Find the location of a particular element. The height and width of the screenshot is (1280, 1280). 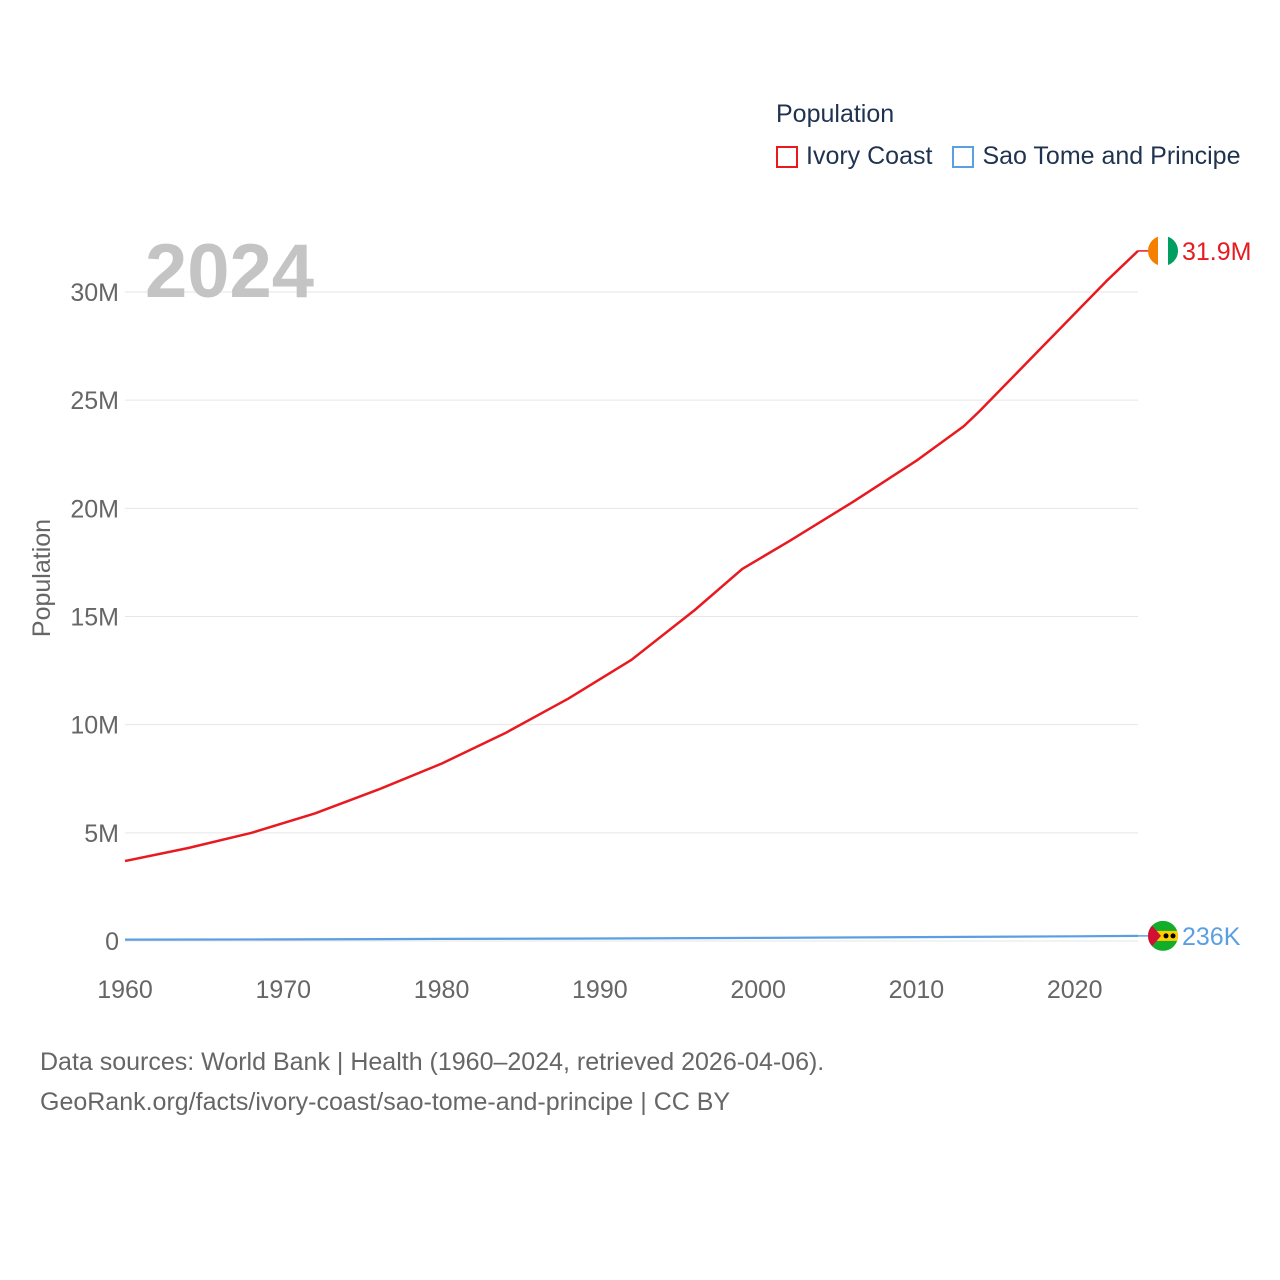

y-tick-label: 5M is located at coordinates (101, 834).